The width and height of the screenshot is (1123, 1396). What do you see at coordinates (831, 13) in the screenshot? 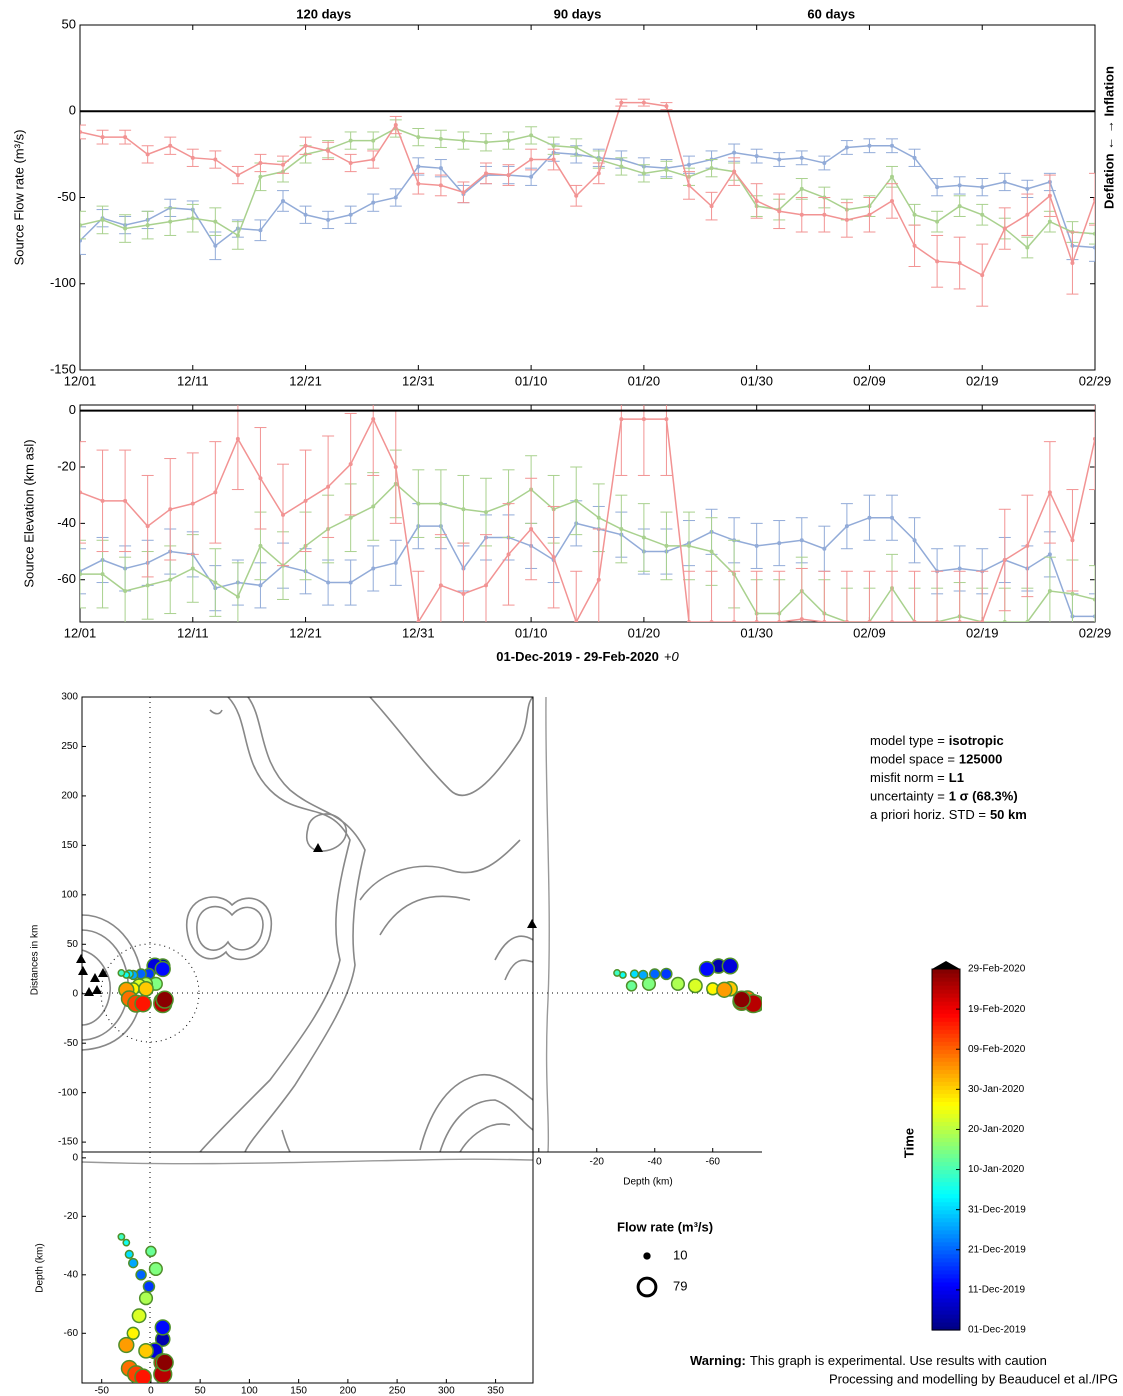
I see `legend-label: 60 days` at bounding box center [831, 13].